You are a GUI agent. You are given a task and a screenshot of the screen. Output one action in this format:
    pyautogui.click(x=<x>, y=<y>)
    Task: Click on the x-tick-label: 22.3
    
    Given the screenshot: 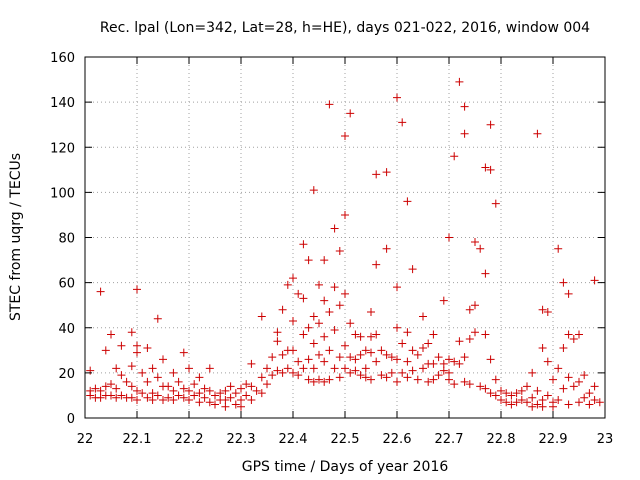 What is the action you would take?
    pyautogui.click(x=241, y=439)
    